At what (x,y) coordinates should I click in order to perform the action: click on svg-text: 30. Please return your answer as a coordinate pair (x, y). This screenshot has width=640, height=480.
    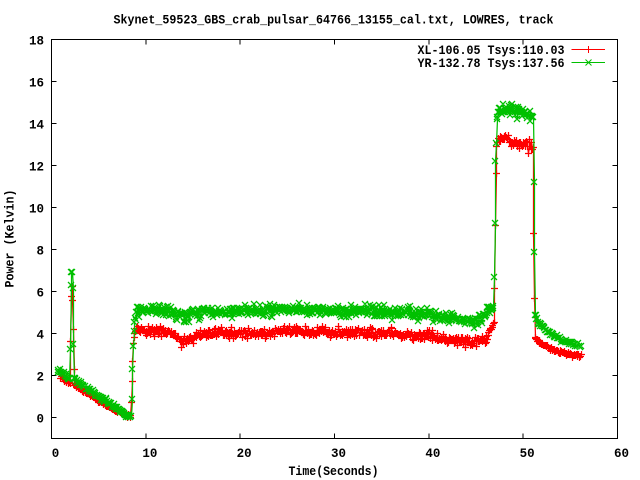
    Looking at the image, I should click on (338, 454).